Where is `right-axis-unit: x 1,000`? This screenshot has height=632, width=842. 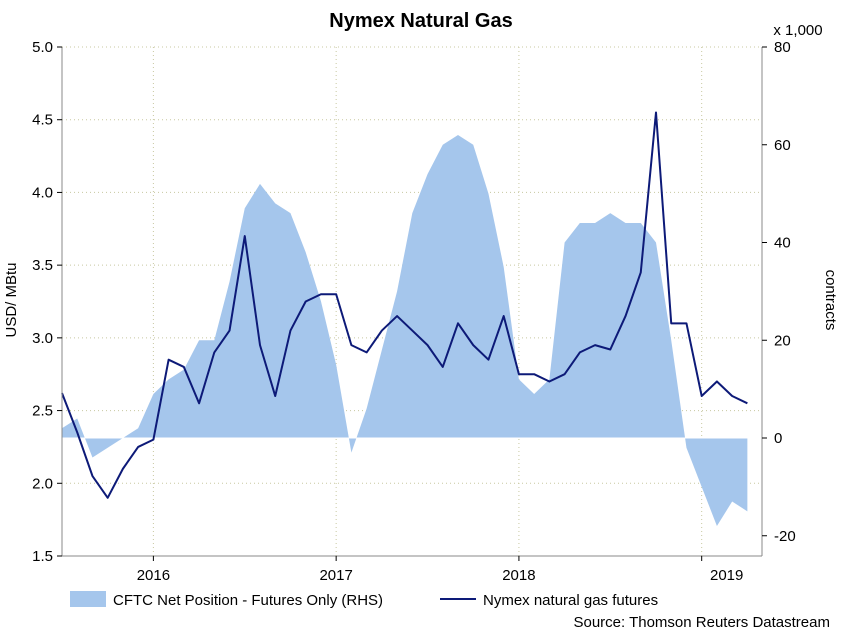 right-axis-unit: x 1,000 is located at coordinates (797, 30).